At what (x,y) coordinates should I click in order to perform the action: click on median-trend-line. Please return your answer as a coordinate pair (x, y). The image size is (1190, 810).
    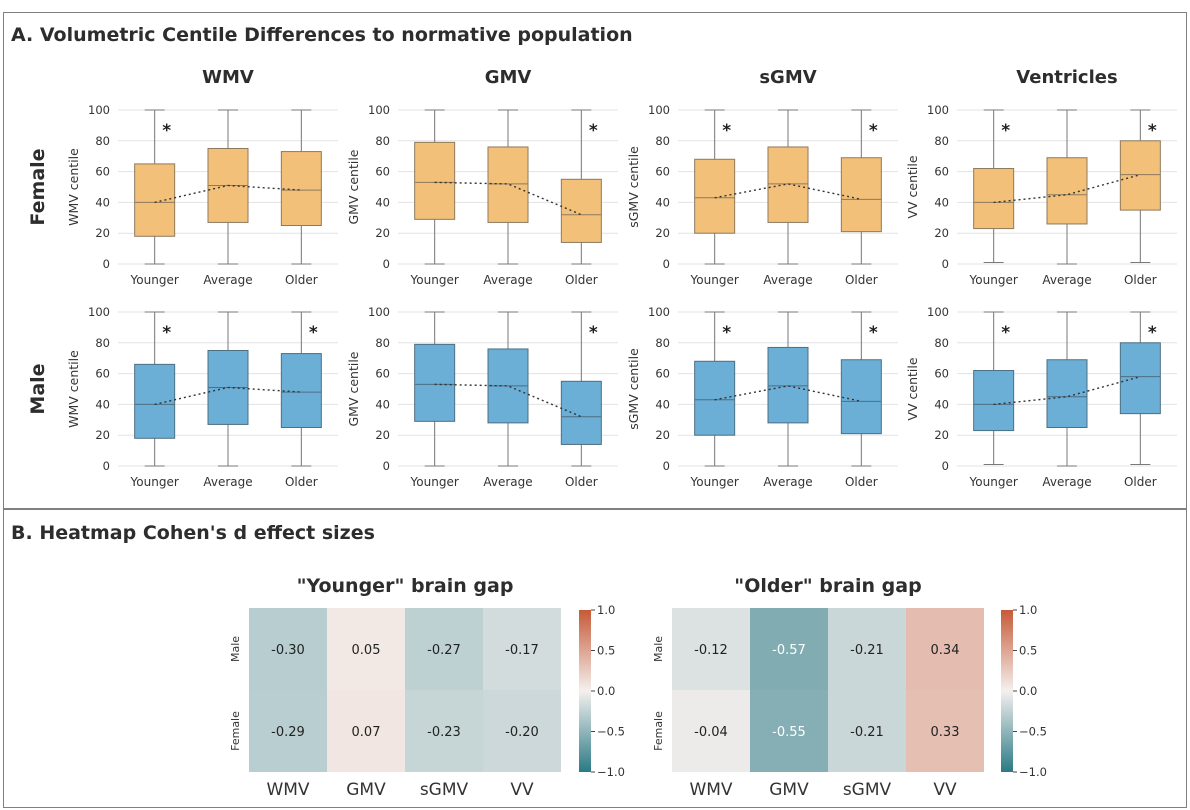
    Looking at the image, I should click on (508, 198).